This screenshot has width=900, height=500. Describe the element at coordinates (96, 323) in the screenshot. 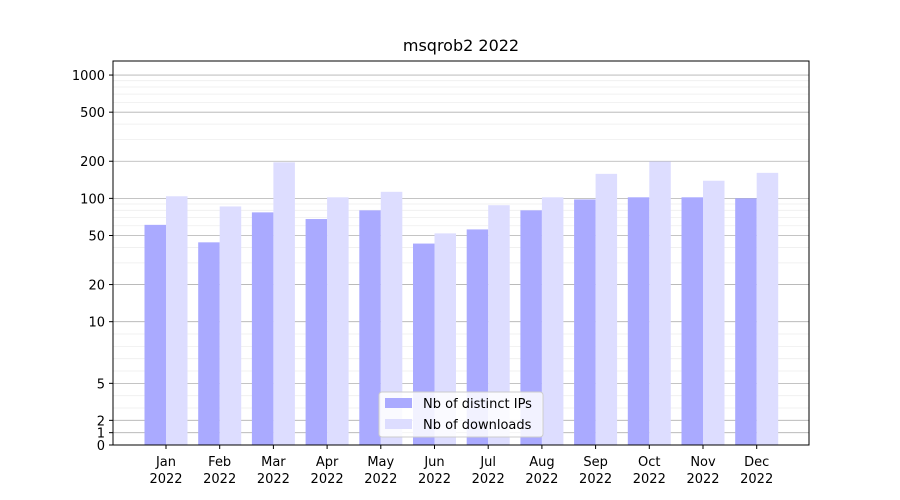

I see `y-tick-label: 10` at that location.